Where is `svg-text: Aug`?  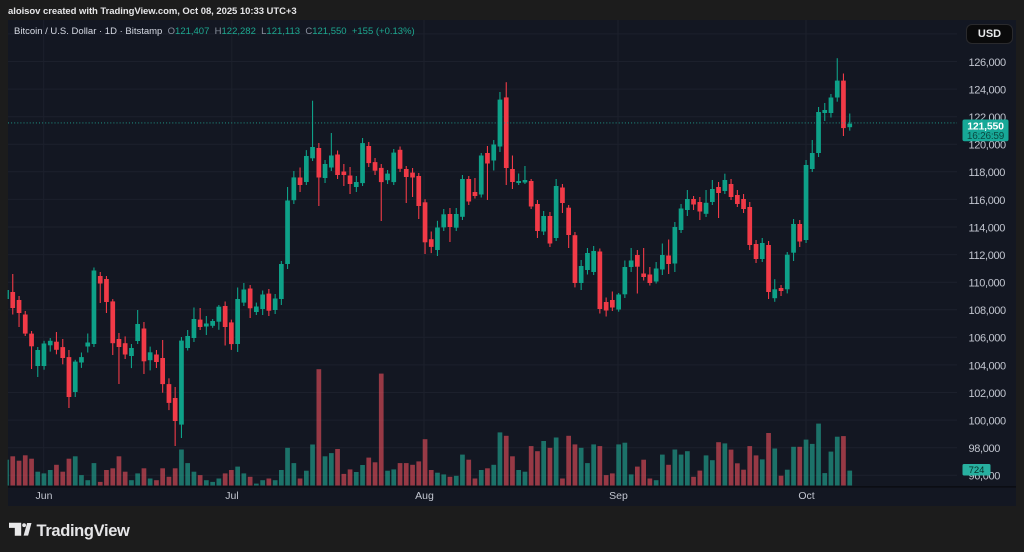 svg-text: Aug is located at coordinates (424, 496).